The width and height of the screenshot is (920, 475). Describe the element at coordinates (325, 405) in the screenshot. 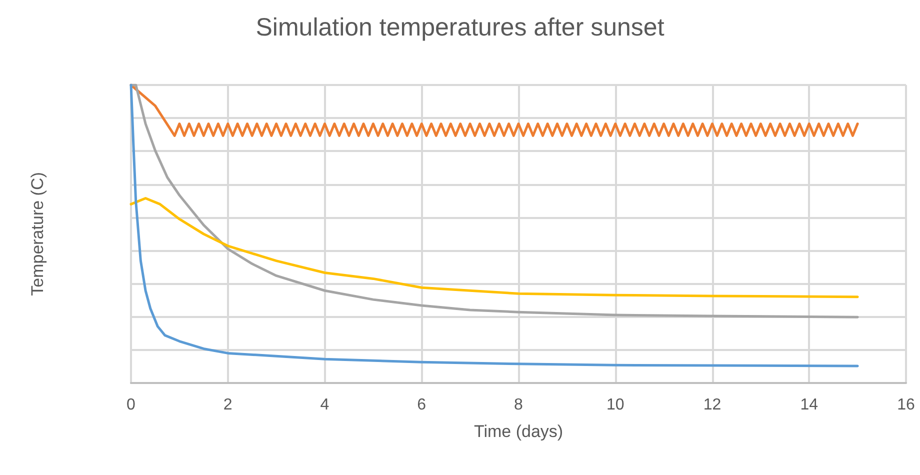

I see `x-tick-label: 4` at that location.